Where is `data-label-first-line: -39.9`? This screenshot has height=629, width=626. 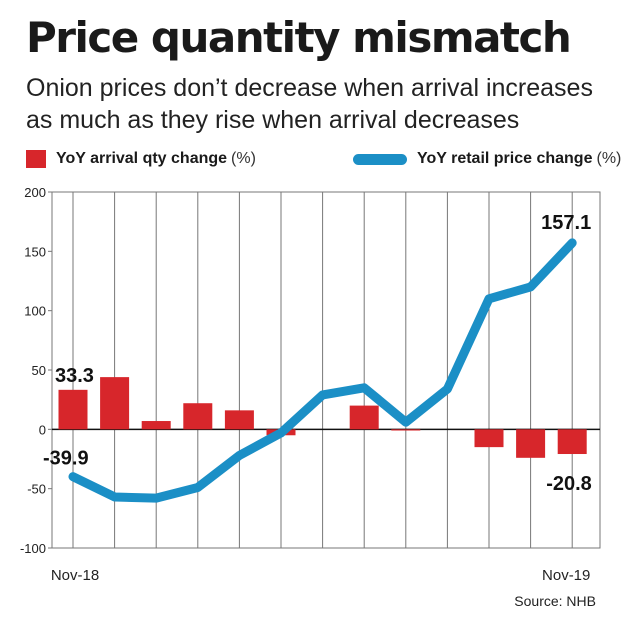 data-label-first-line: -39.9 is located at coordinates (66, 459).